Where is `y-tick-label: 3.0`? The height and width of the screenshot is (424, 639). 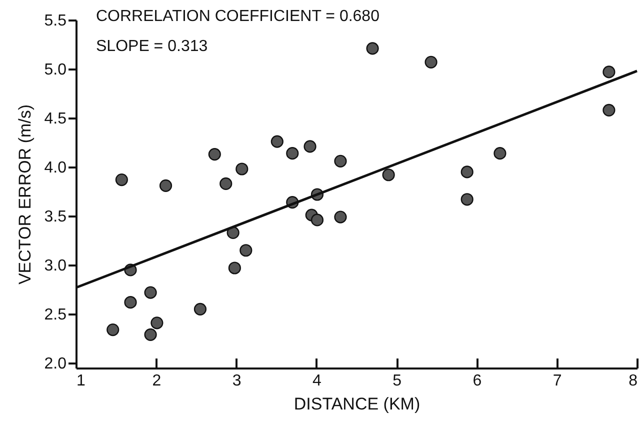
y-tick-label: 3.0 is located at coordinates (55, 266).